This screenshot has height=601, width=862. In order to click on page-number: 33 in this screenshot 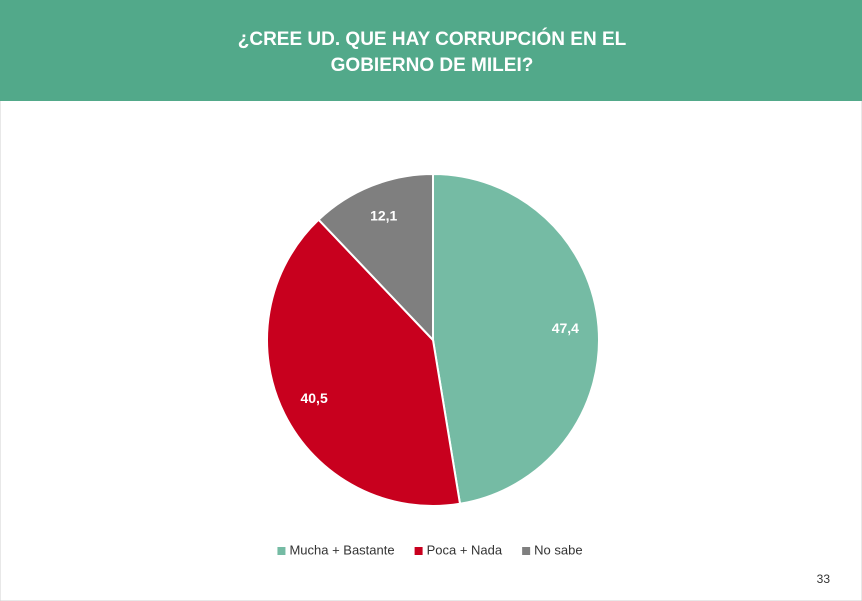, I will do `click(824, 579)`.